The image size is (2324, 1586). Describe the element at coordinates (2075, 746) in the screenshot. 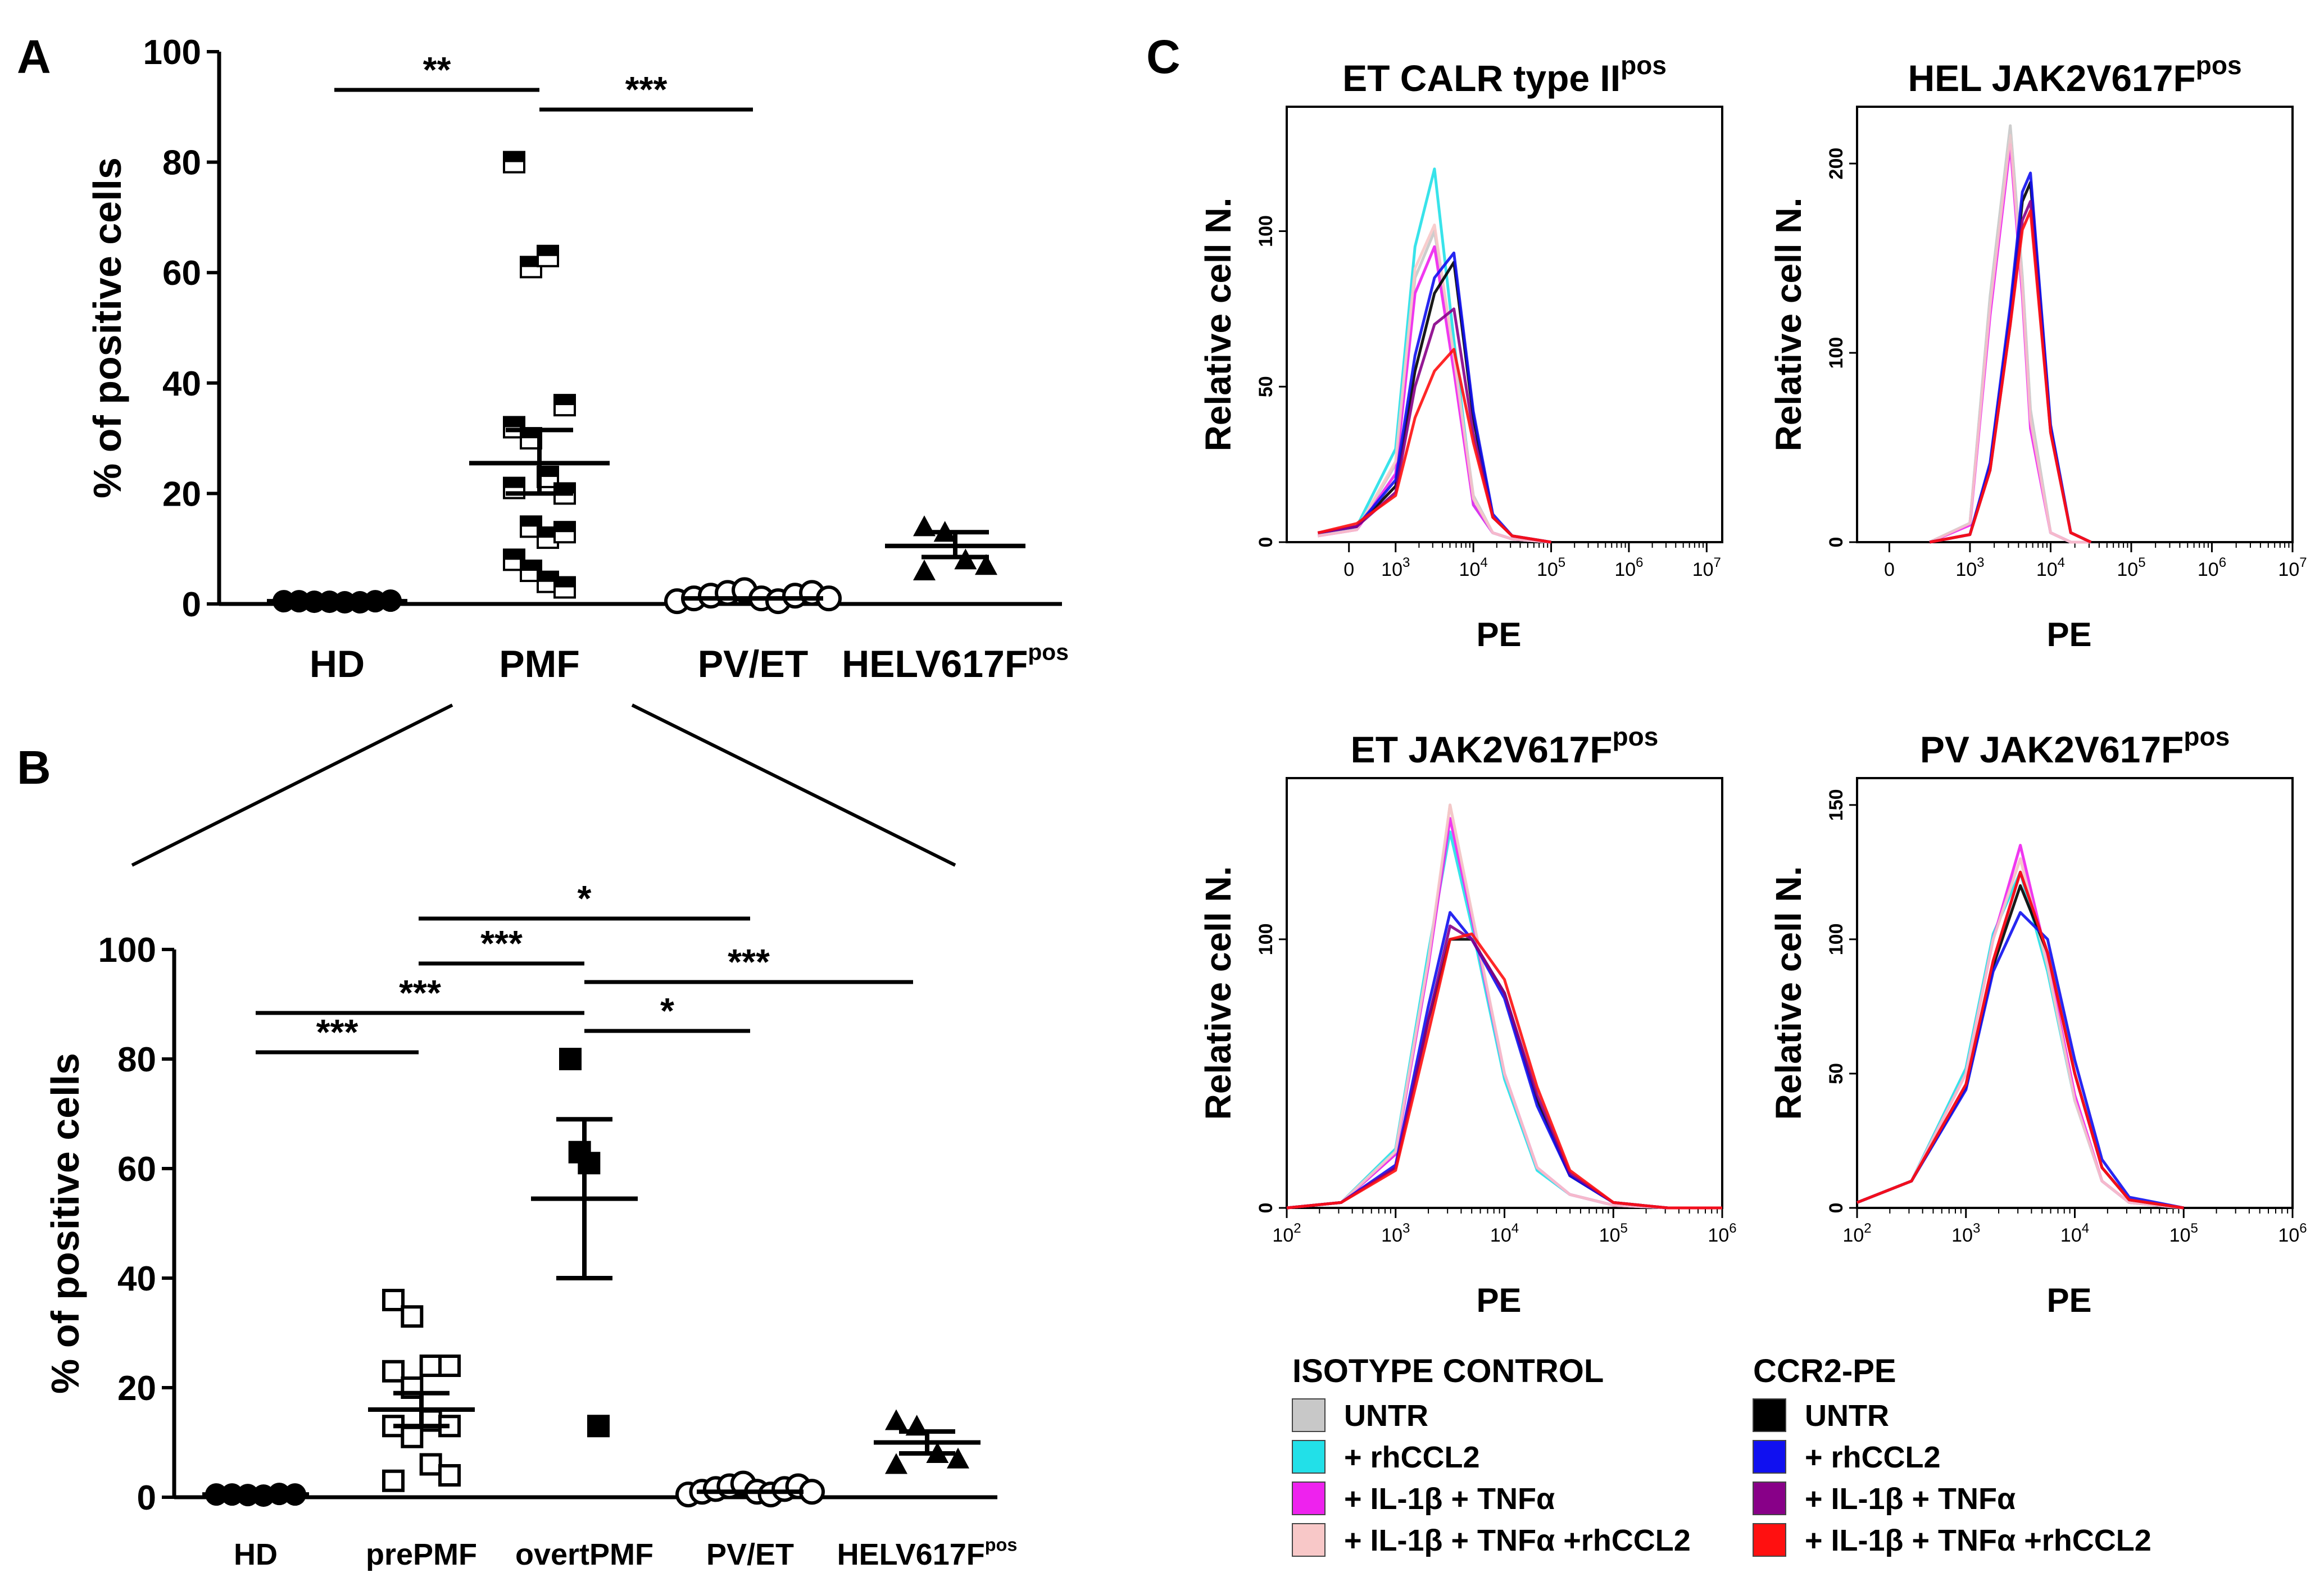

I see `histogram-title: PV JAK2V617Fpos` at that location.